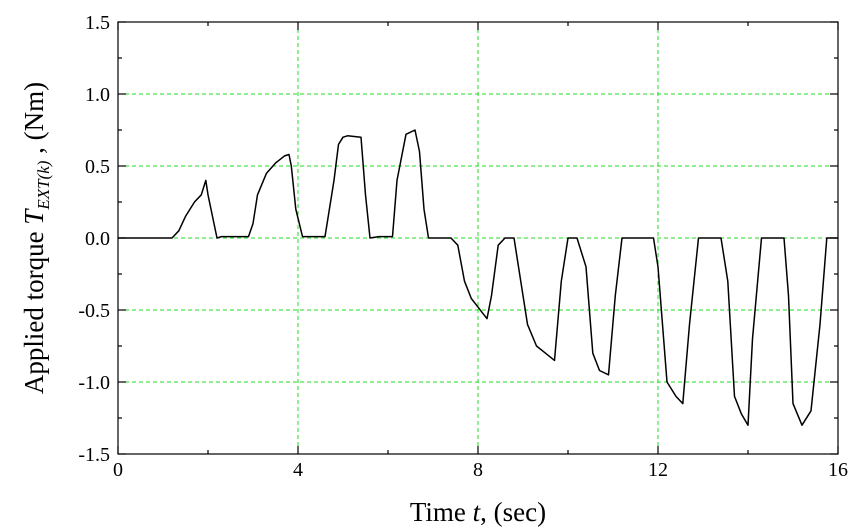  What do you see at coordinates (298, 470) in the screenshot?
I see `x-tick-label: 4` at bounding box center [298, 470].